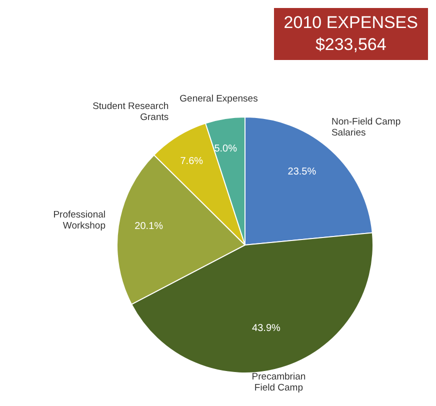 The width and height of the screenshot is (436, 406). Describe the element at coordinates (130, 111) in the screenshot. I see `slice-label: Student Research Grants` at that location.